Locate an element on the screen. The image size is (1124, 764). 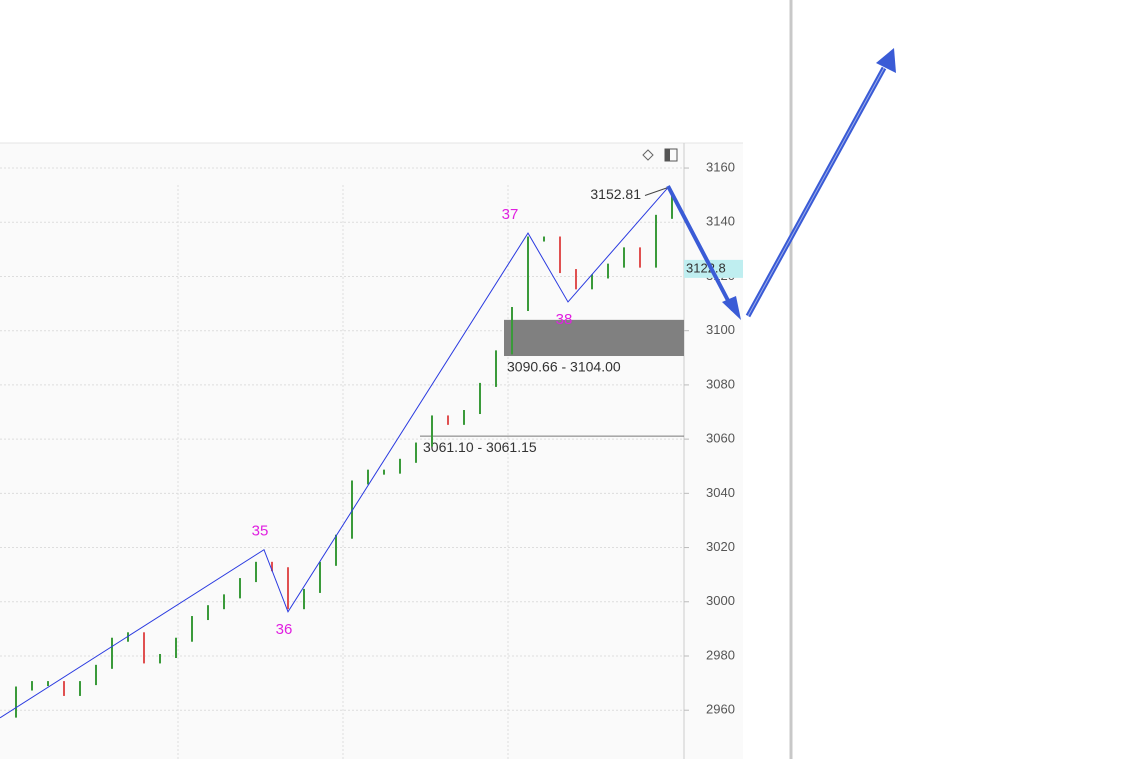
price-tag-label: 3122.8 is located at coordinates (706, 267).